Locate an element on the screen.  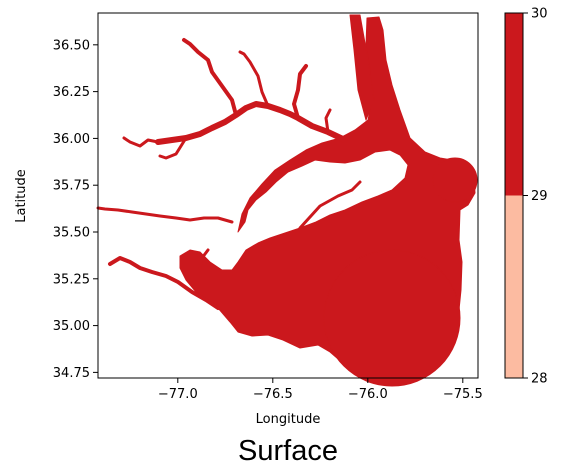
north-channel is located at coordinates (362, 67).